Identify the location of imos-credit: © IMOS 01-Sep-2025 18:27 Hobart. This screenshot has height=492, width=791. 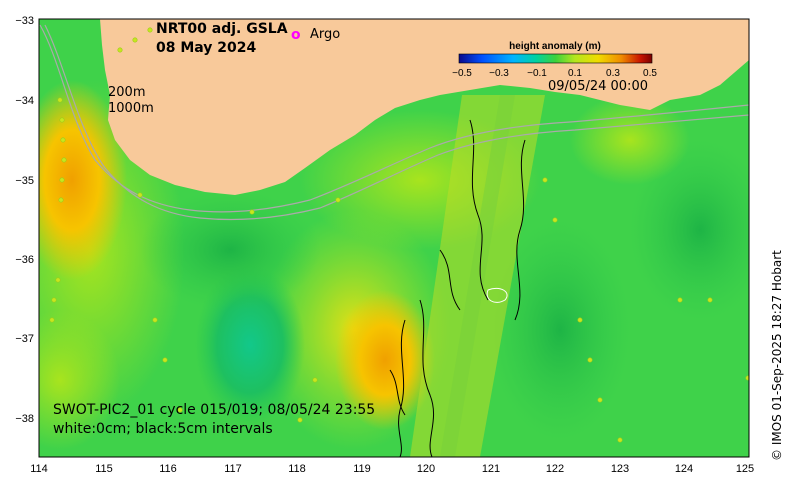
(777, 355).